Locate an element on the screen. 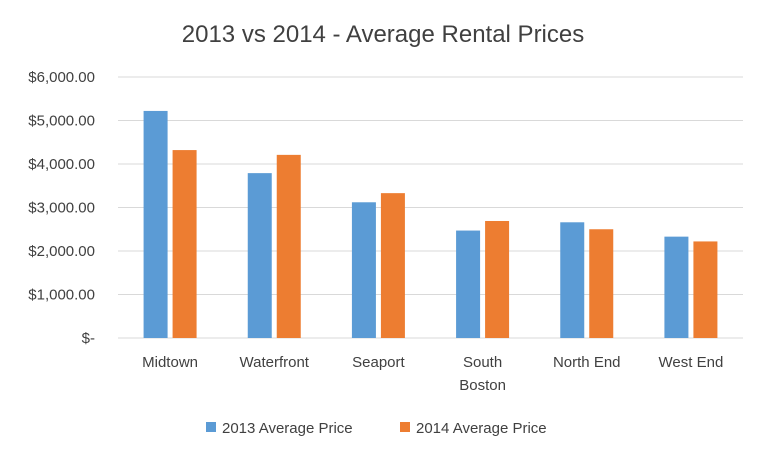 This screenshot has width=763, height=456. x-category-label: Waterfront is located at coordinates (275, 362).